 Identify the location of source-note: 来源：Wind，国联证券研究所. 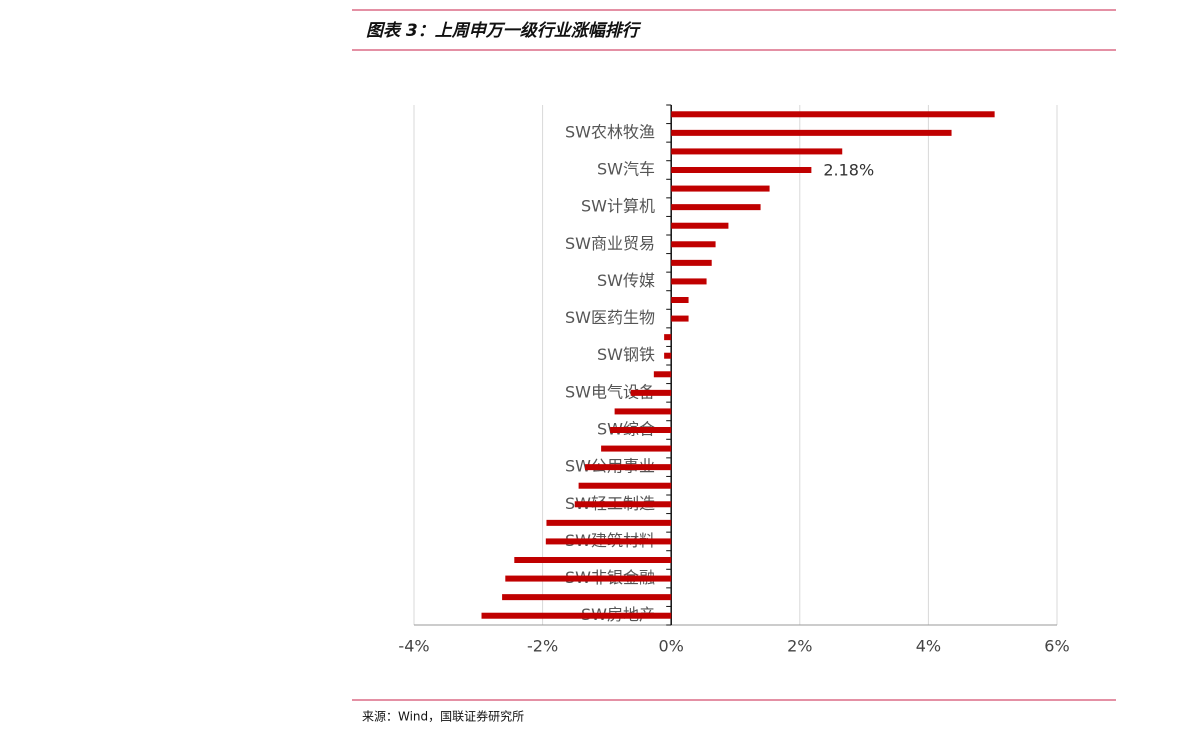
(443, 716).